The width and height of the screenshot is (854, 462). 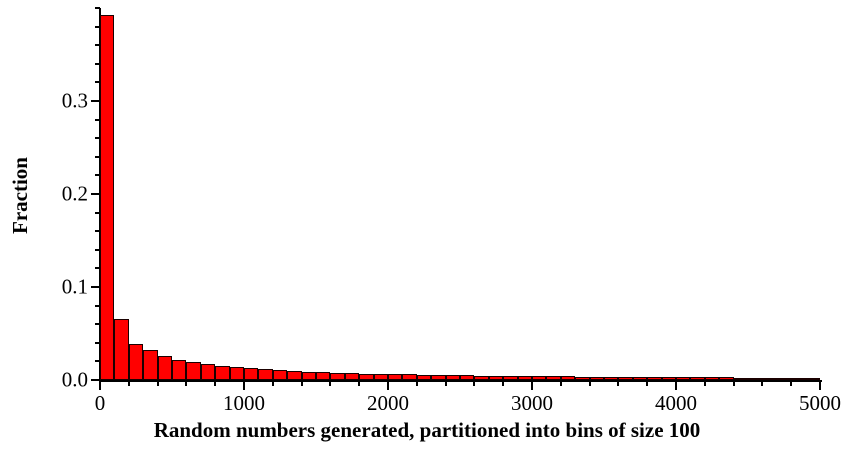 What do you see at coordinates (388, 403) in the screenshot?
I see `x-tick-label: 2000` at bounding box center [388, 403].